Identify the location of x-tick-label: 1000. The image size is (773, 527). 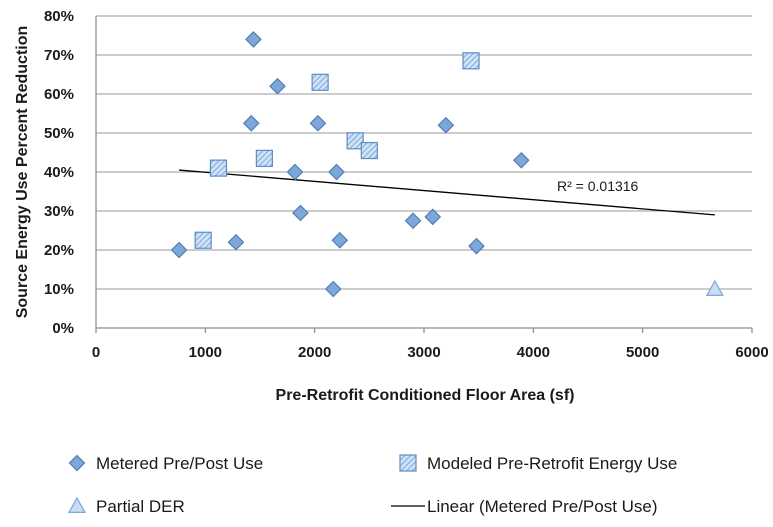
(205, 352).